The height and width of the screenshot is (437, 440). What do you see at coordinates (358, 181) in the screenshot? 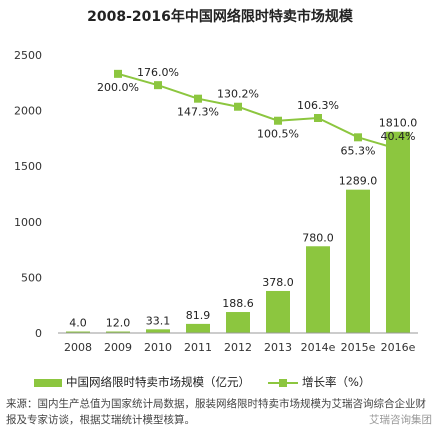
I see `bar-value-label: 1289.0` at bounding box center [358, 181].